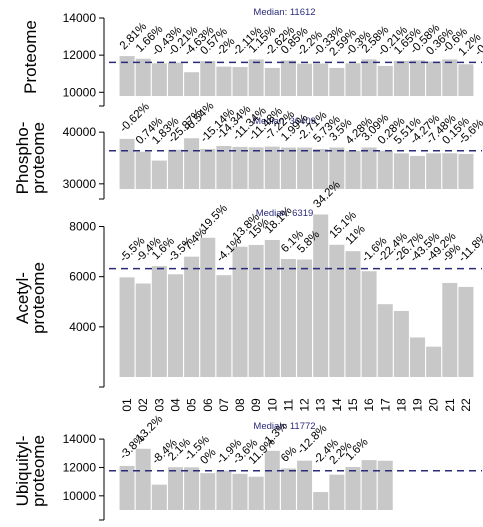 Image resolution: width=483 pixels, height=527 pixels. What do you see at coordinates (82, 277) in the screenshot?
I see `y-tick-label: 6000` at bounding box center [82, 277].